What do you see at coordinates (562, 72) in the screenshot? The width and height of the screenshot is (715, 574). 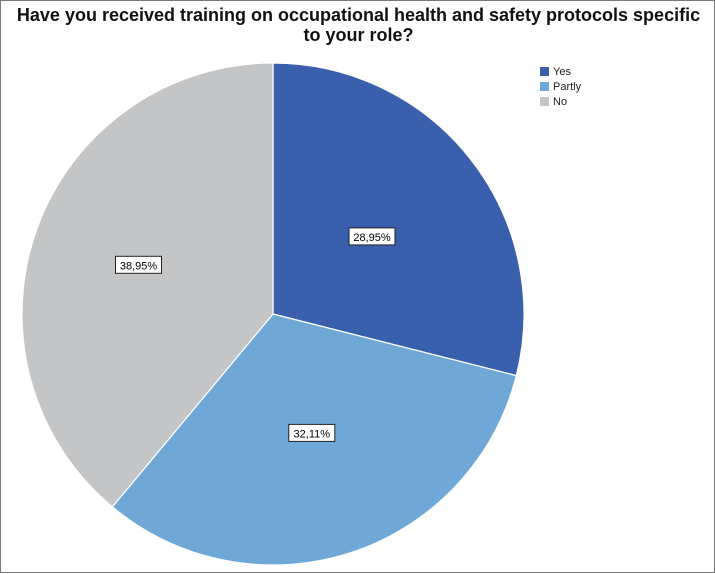 I see `legend-label-yes: Yes` at bounding box center [562, 72].